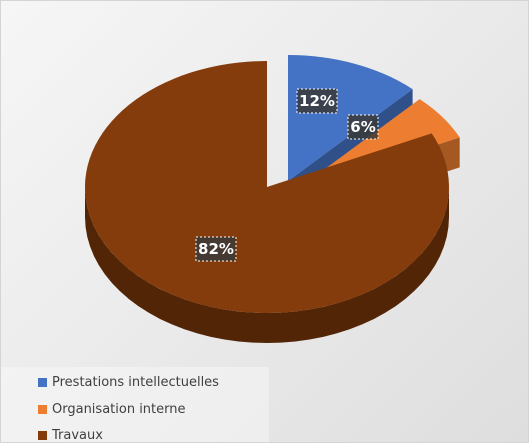 The height and width of the screenshot is (443, 529). I want to click on data-label-box-travaux, so click(216, 249).